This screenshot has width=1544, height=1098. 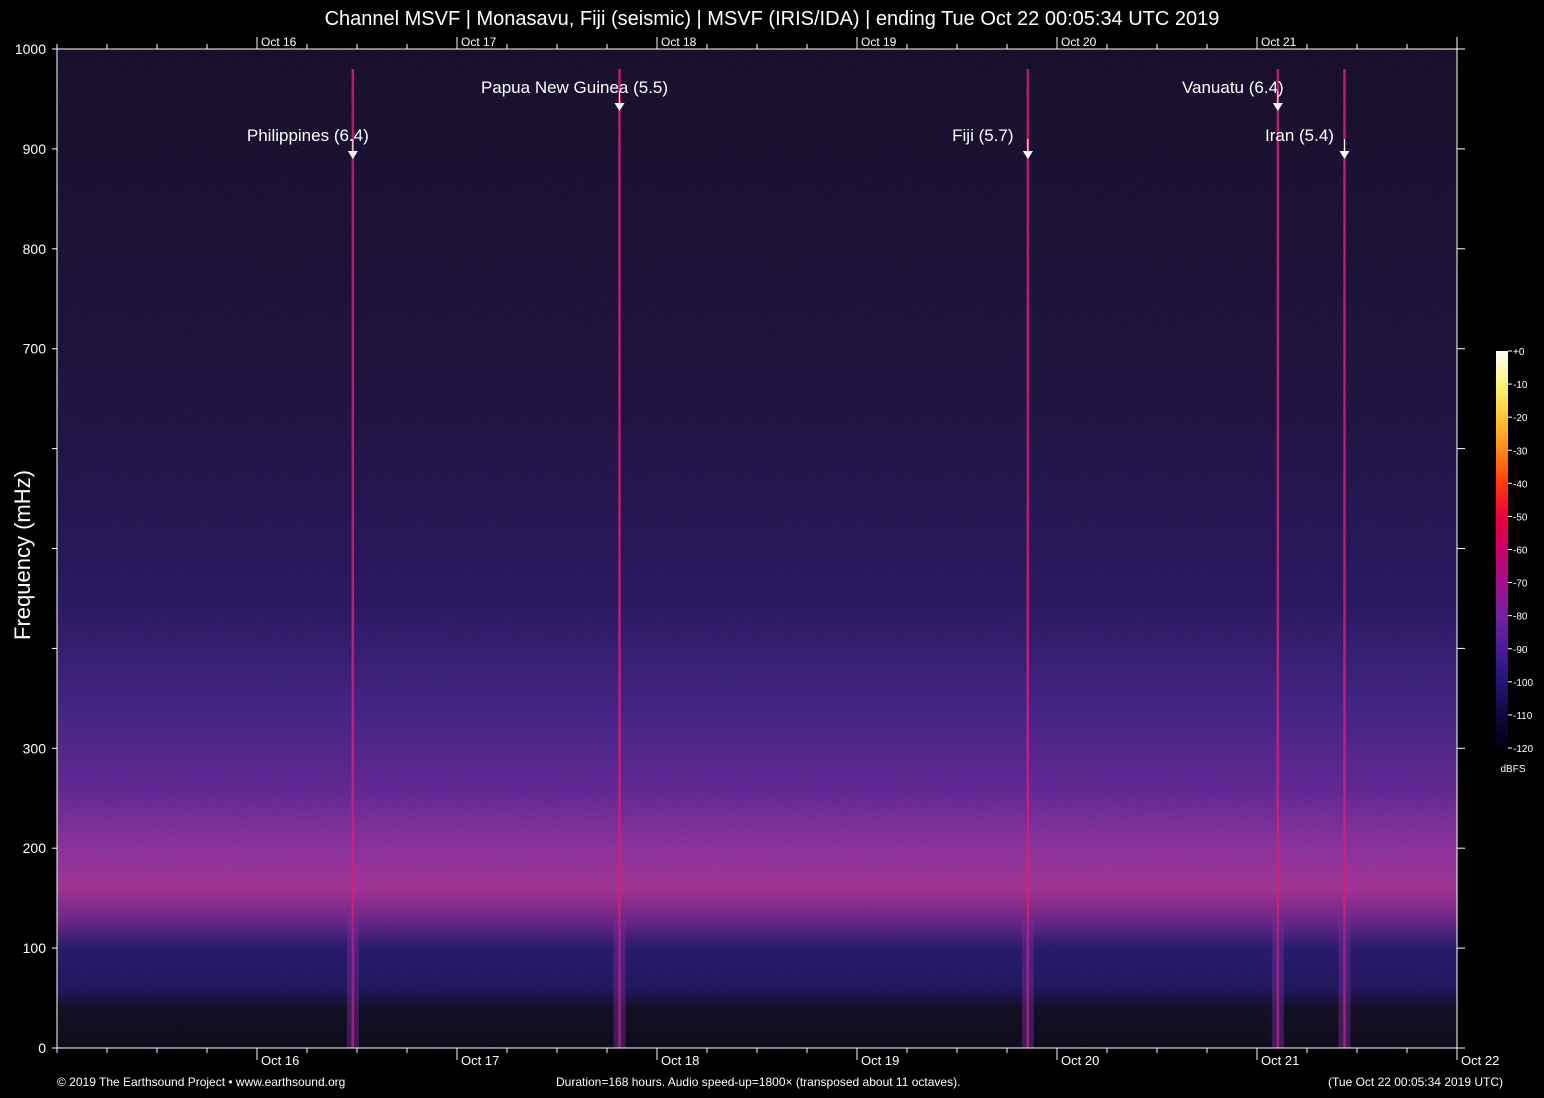 What do you see at coordinates (1520, 617) in the screenshot?
I see `colorbar-tick-label: -80` at bounding box center [1520, 617].